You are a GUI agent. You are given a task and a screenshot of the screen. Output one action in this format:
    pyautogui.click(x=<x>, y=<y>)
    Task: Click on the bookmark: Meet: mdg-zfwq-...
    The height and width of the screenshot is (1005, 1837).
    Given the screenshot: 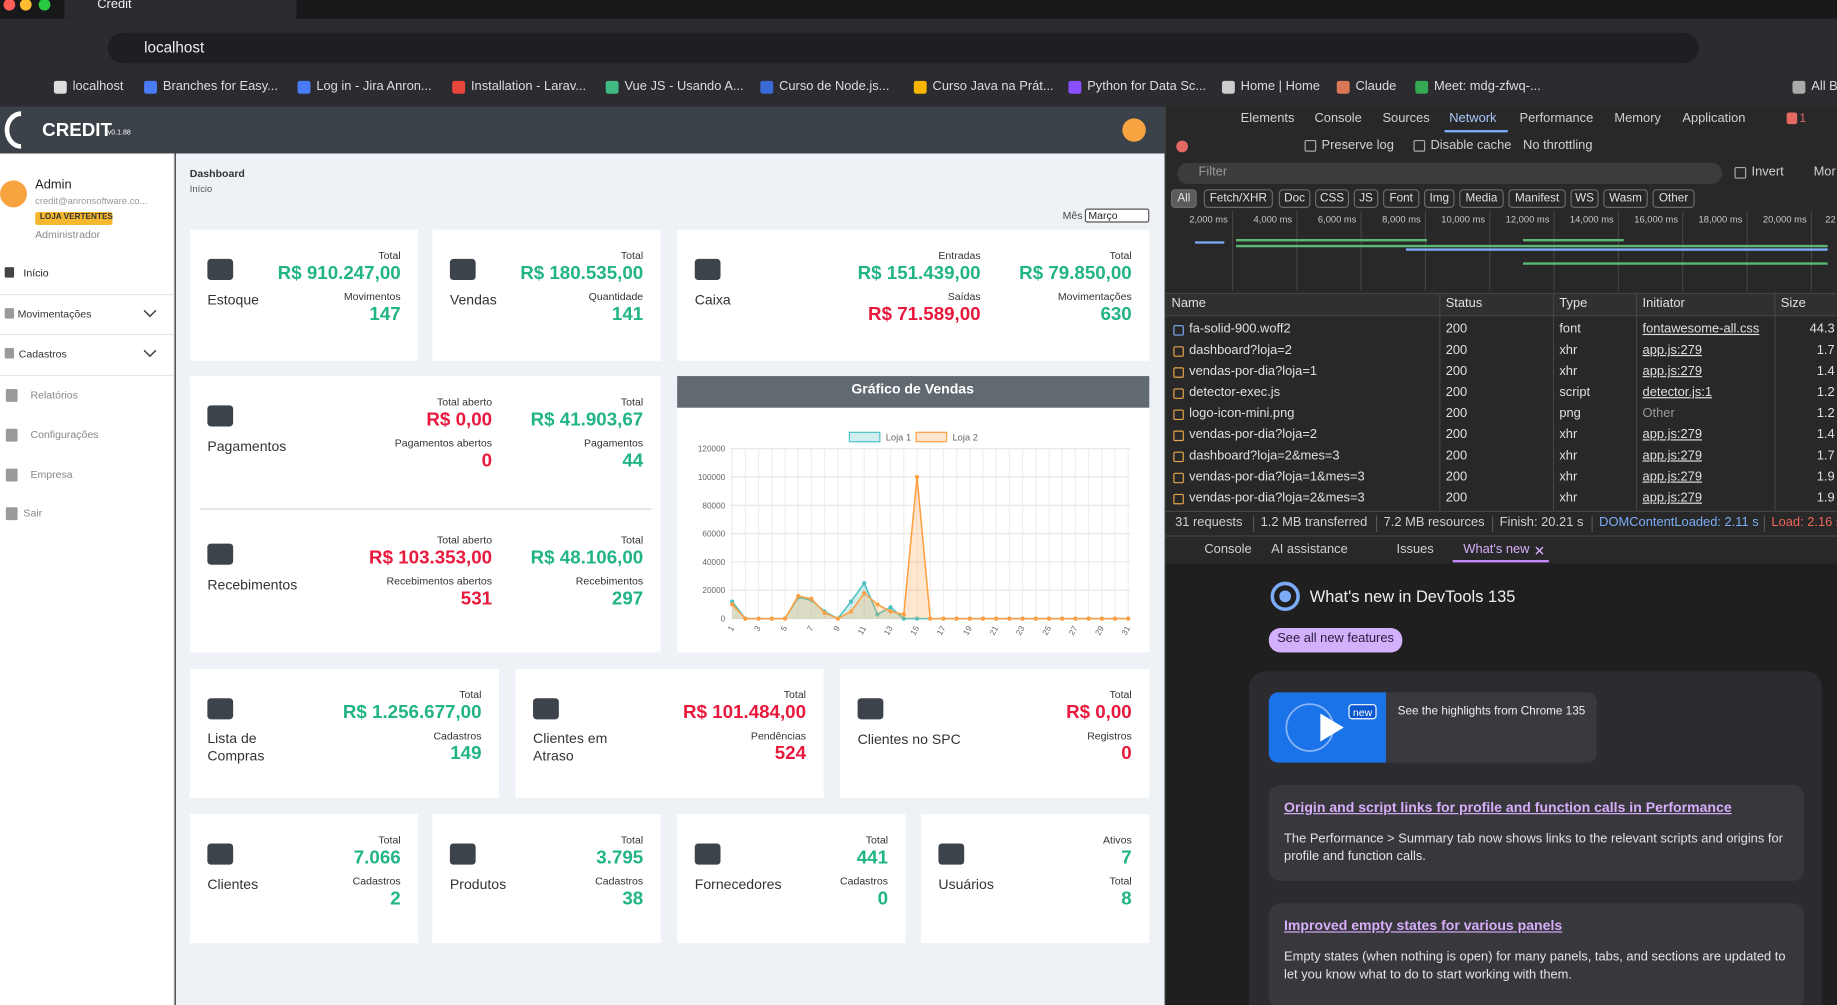 What is the action you would take?
    pyautogui.click(x=1487, y=87)
    